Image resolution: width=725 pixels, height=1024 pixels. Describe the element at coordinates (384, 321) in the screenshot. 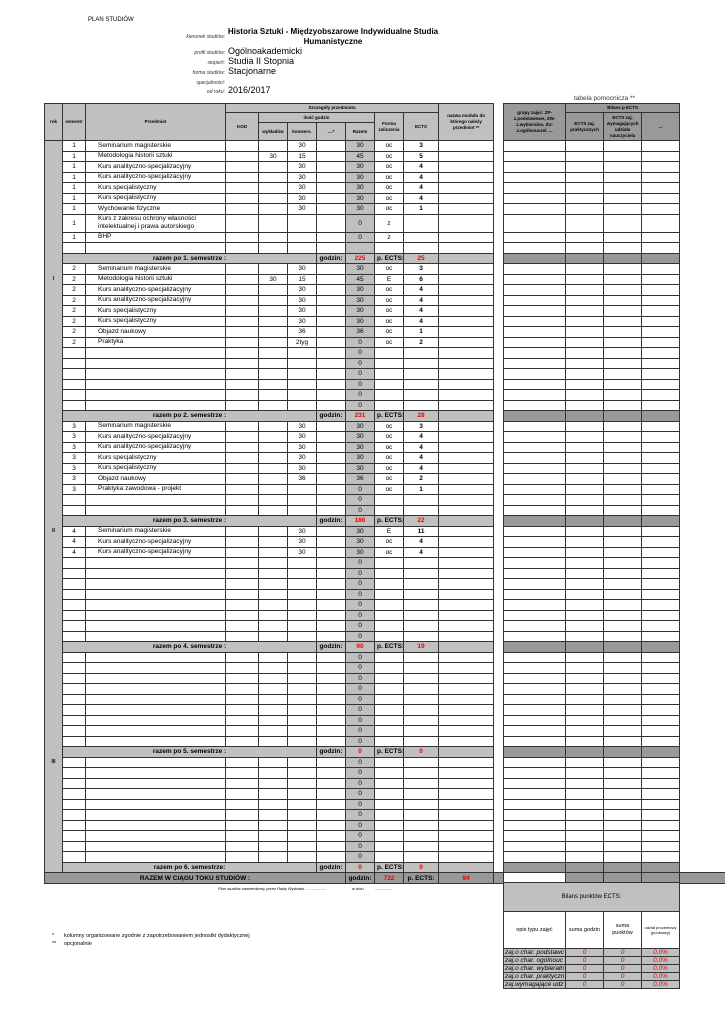

I see `table-row: 2 Kurs specjalistyczny 30 30 oc 4` at that location.